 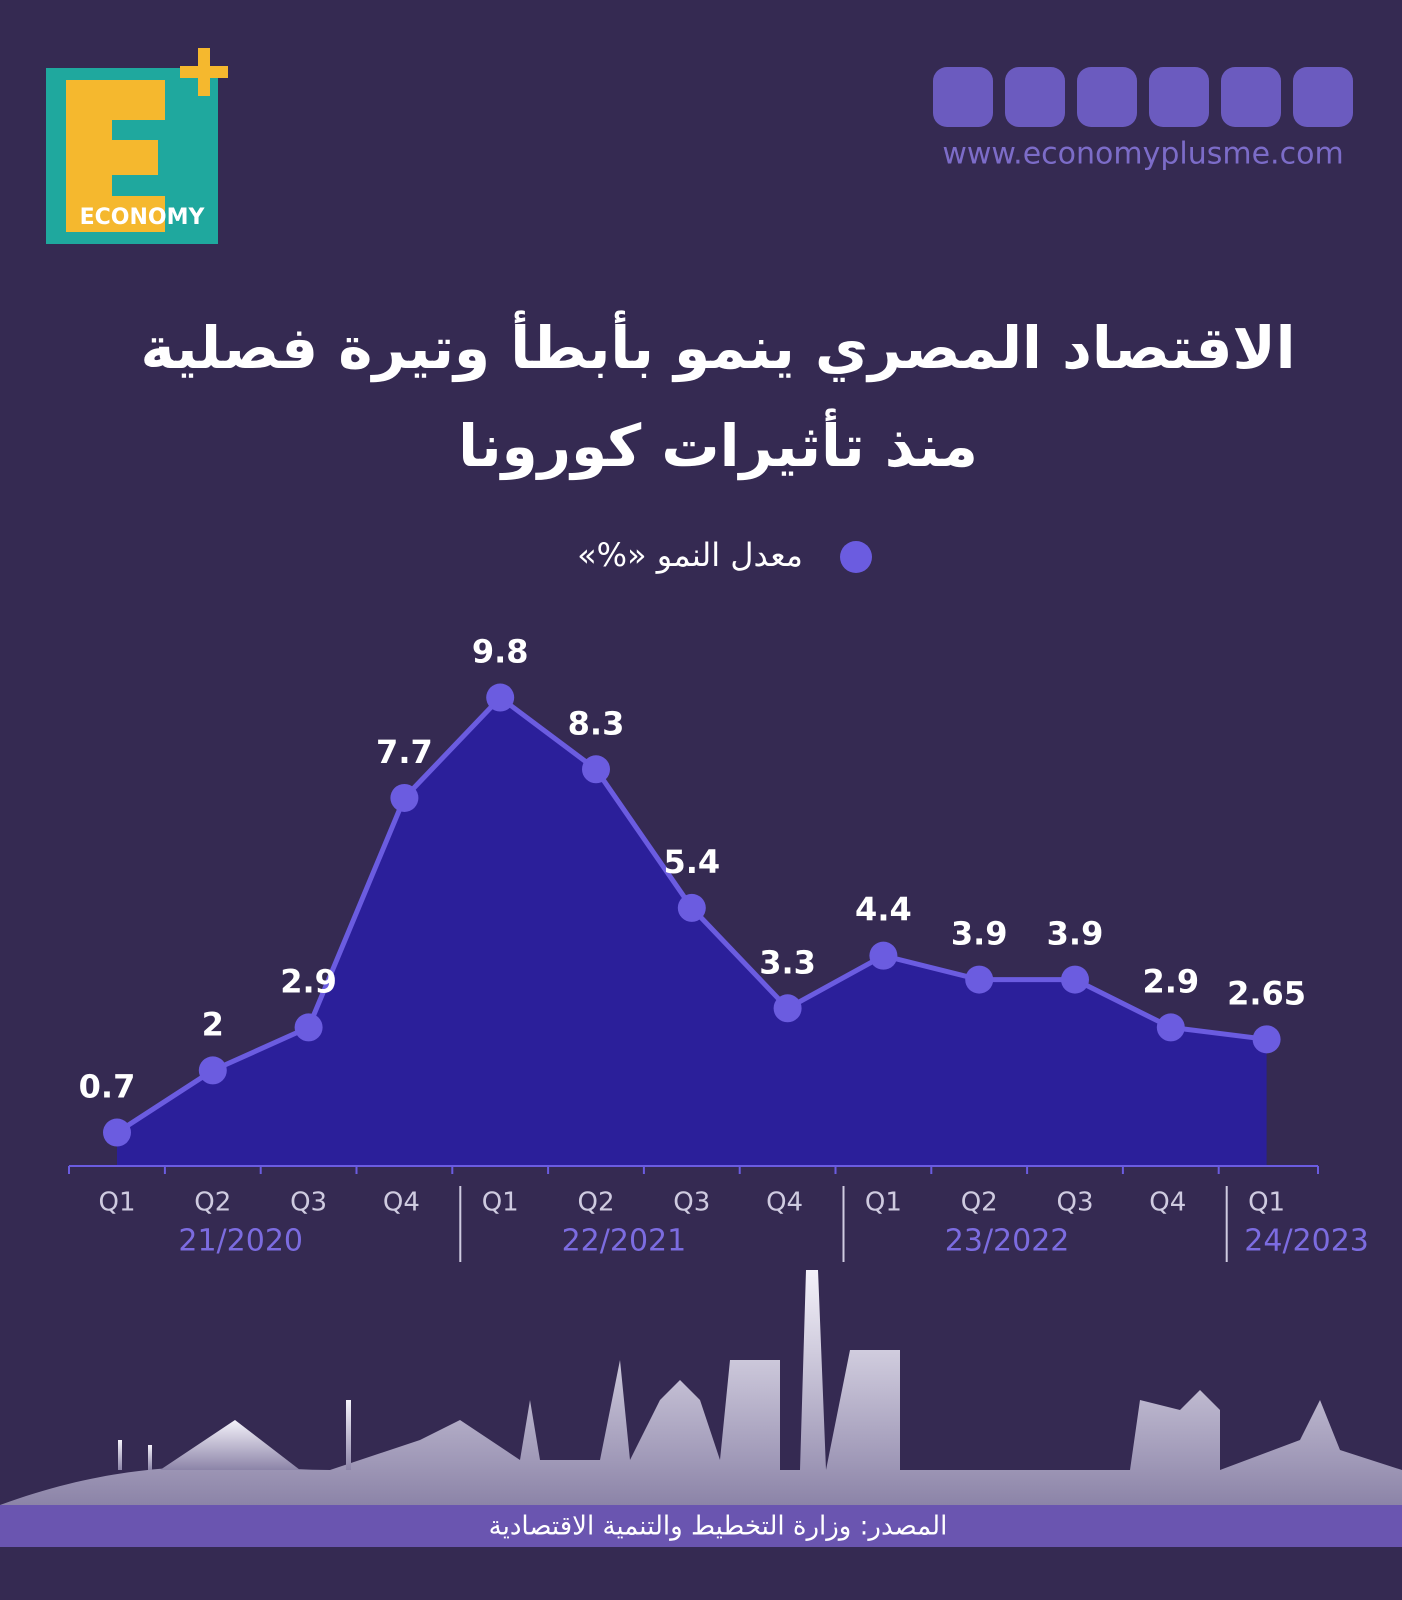 What do you see at coordinates (1266, 993) in the screenshot?
I see `data-label: 2.65` at bounding box center [1266, 993].